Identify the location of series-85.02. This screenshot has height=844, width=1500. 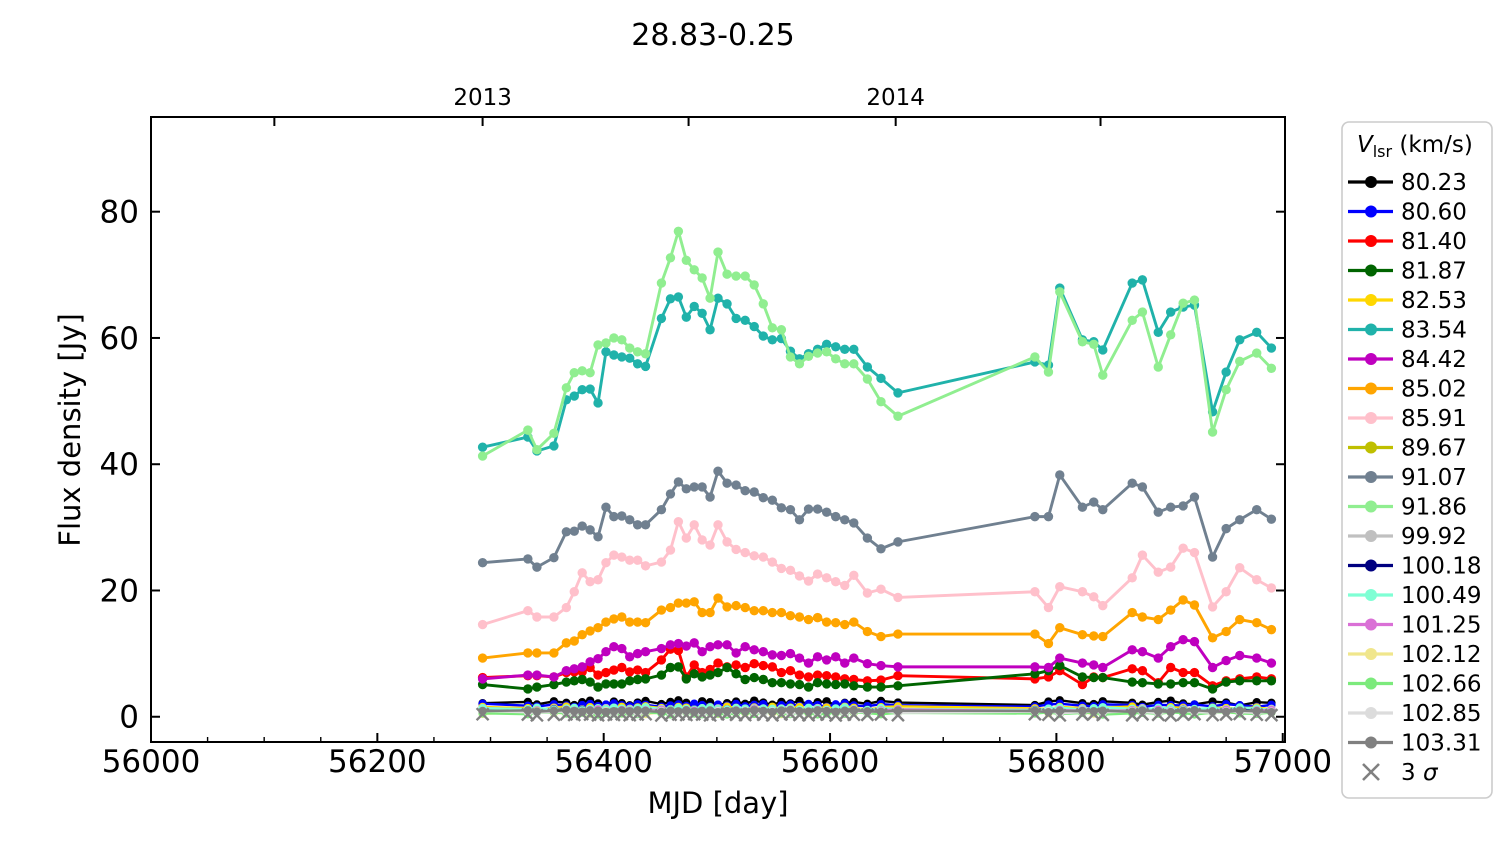
(877, 628).